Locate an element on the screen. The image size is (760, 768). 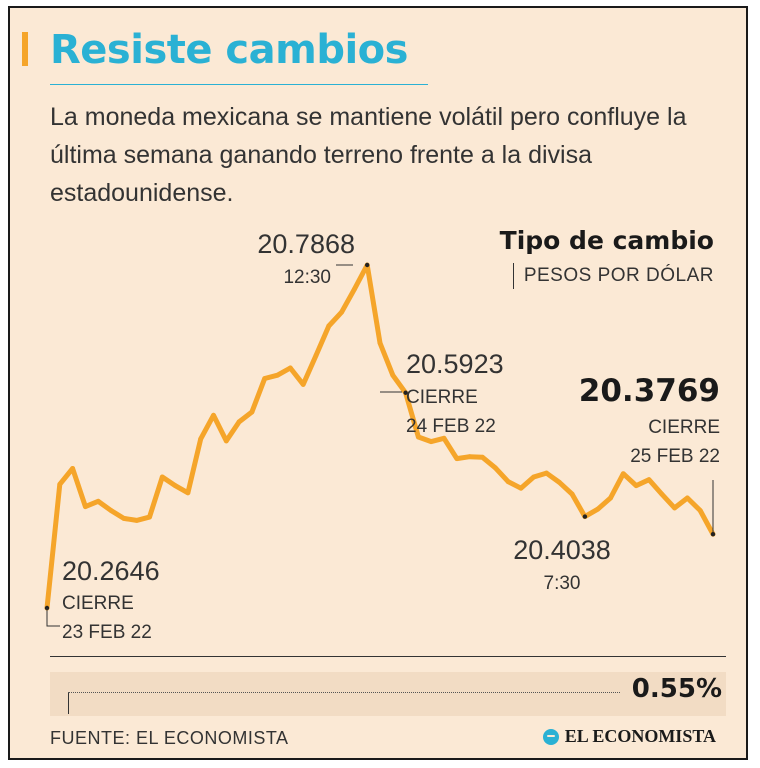
annotation-mid: 20.5923 CIERRE 24 FEB 22 is located at coordinates (442, 393).